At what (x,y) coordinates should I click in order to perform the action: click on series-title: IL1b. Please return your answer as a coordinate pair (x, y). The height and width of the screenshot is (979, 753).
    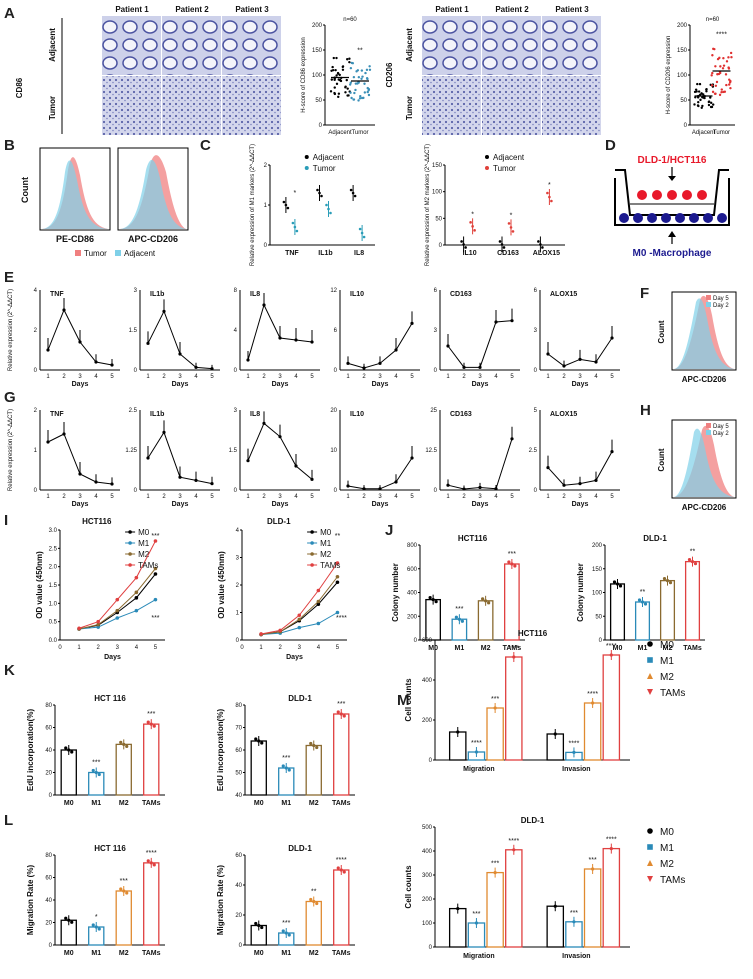
    Looking at the image, I should click on (157, 294).